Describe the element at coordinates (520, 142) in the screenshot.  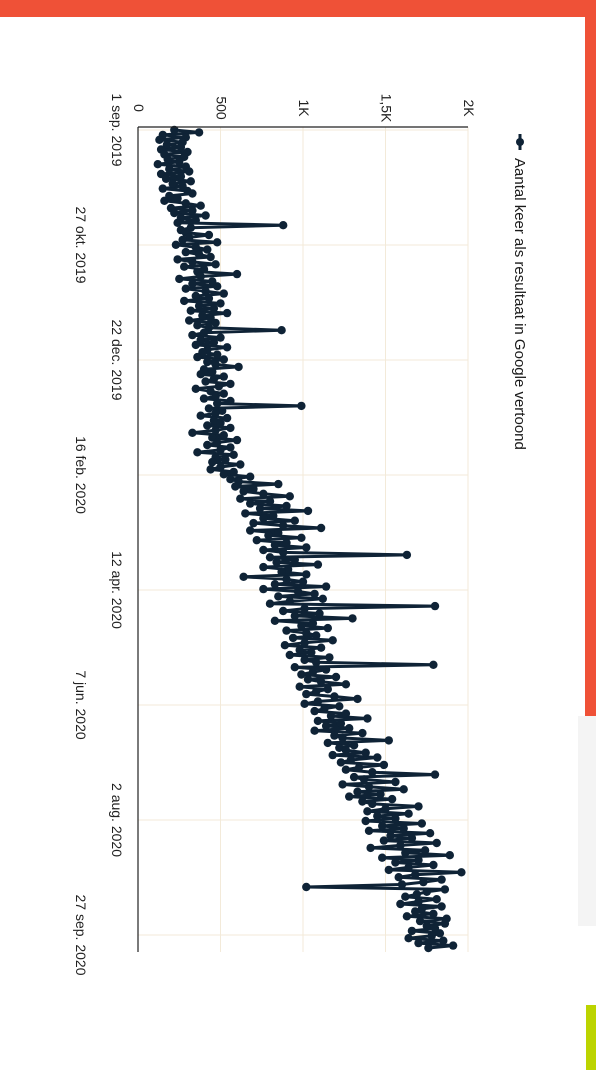
I see `legend-marker` at that location.